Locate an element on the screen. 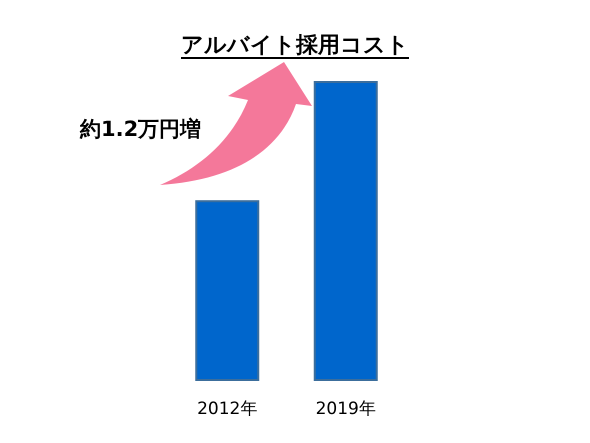  annotation: 約1.2万円増 is located at coordinates (140, 129).